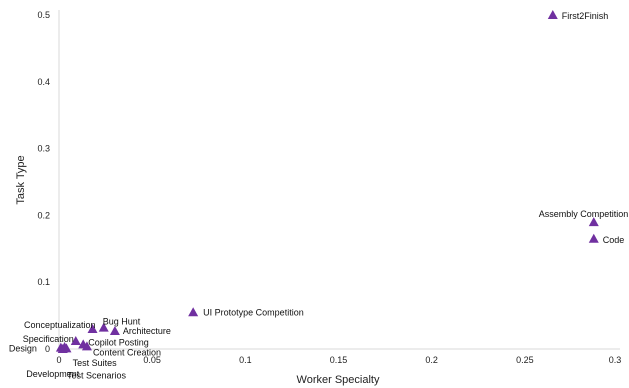 This screenshot has width=629, height=388. What do you see at coordinates (23, 349) in the screenshot?
I see `data-point-label: Design` at bounding box center [23, 349].